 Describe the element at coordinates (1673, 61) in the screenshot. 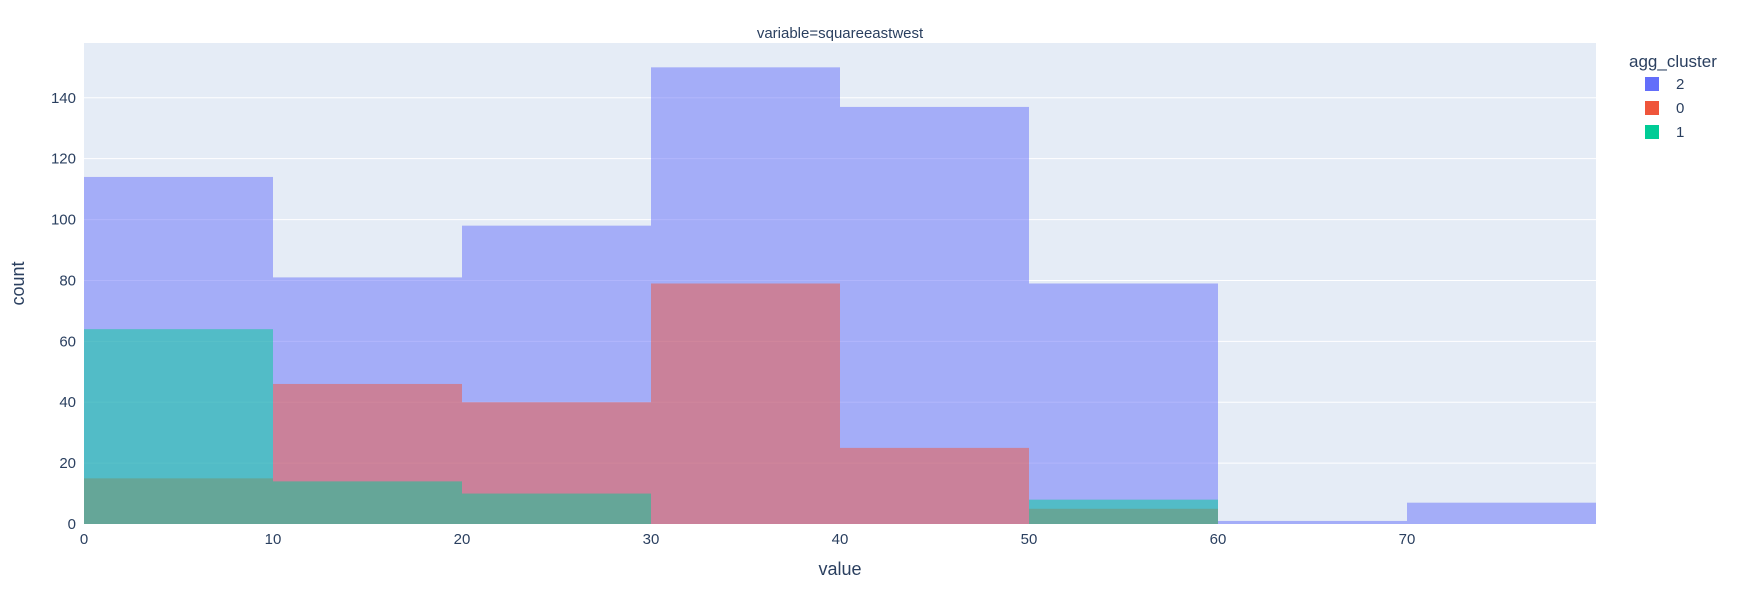

I see `legend-title: agg_cluster` at that location.